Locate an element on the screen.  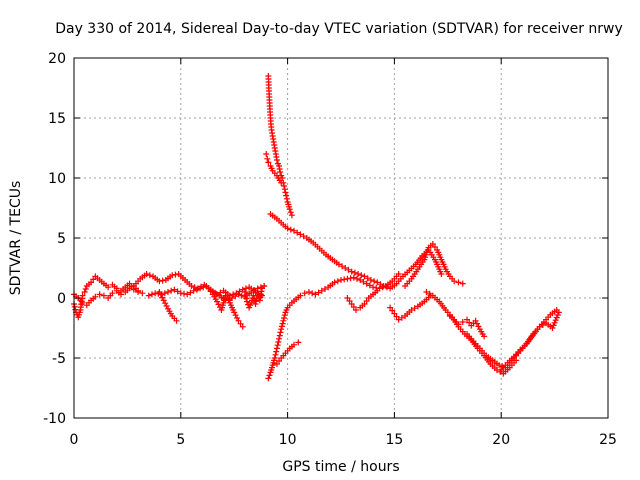
y-tick-label: -10 is located at coordinates (54, 419).